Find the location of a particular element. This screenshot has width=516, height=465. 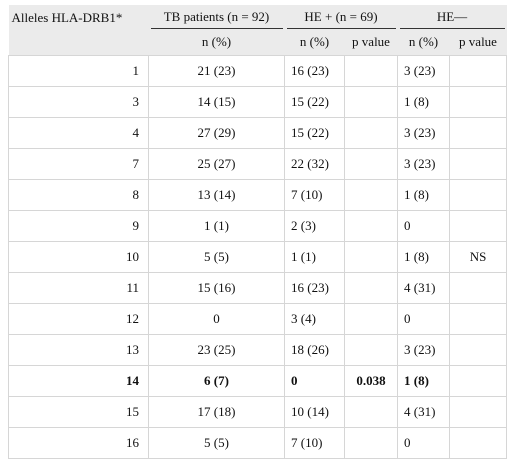

table-row: 8 13 (14) 7 (10) 1 (8) is located at coordinates (257, 195).